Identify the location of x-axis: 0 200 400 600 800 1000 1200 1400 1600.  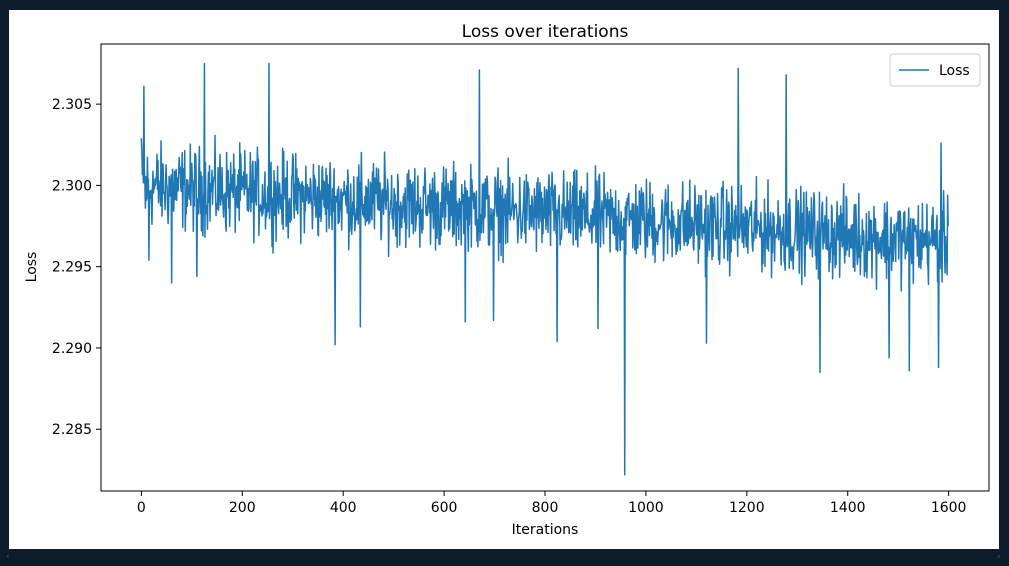
(552, 503).